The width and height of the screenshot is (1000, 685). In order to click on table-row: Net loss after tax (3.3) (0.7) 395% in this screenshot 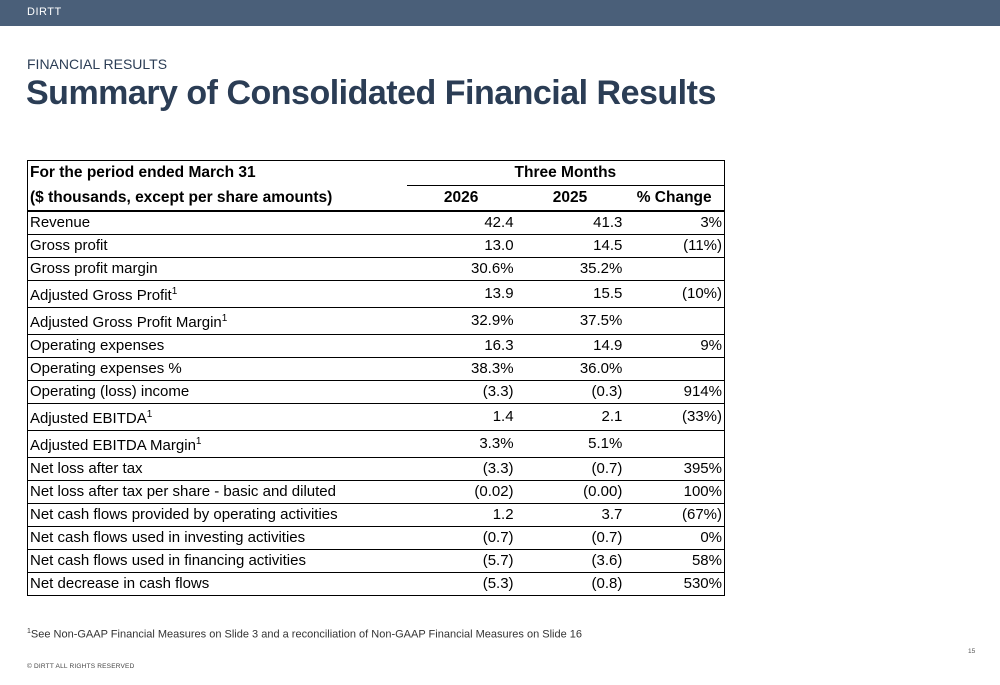, I will do `click(376, 469)`.